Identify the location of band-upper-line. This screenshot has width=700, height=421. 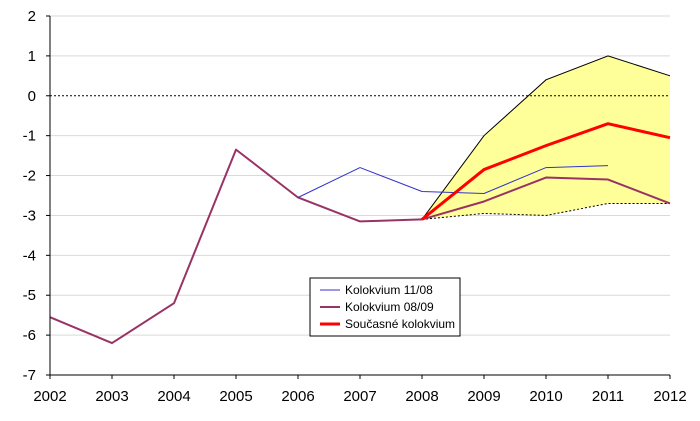
(546, 137).